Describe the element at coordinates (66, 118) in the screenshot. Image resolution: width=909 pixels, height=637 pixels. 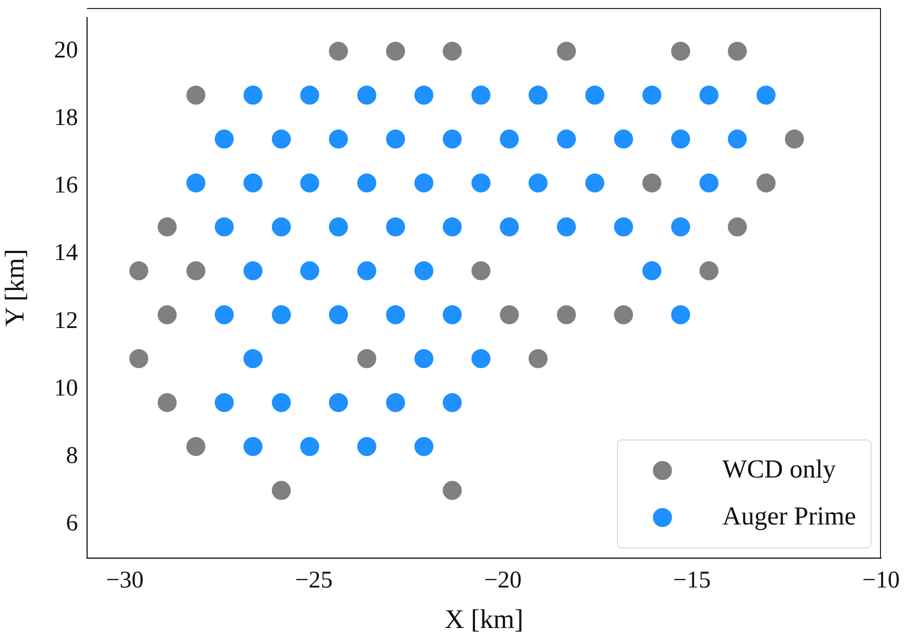
I see `y-tick-label: 18` at that location.